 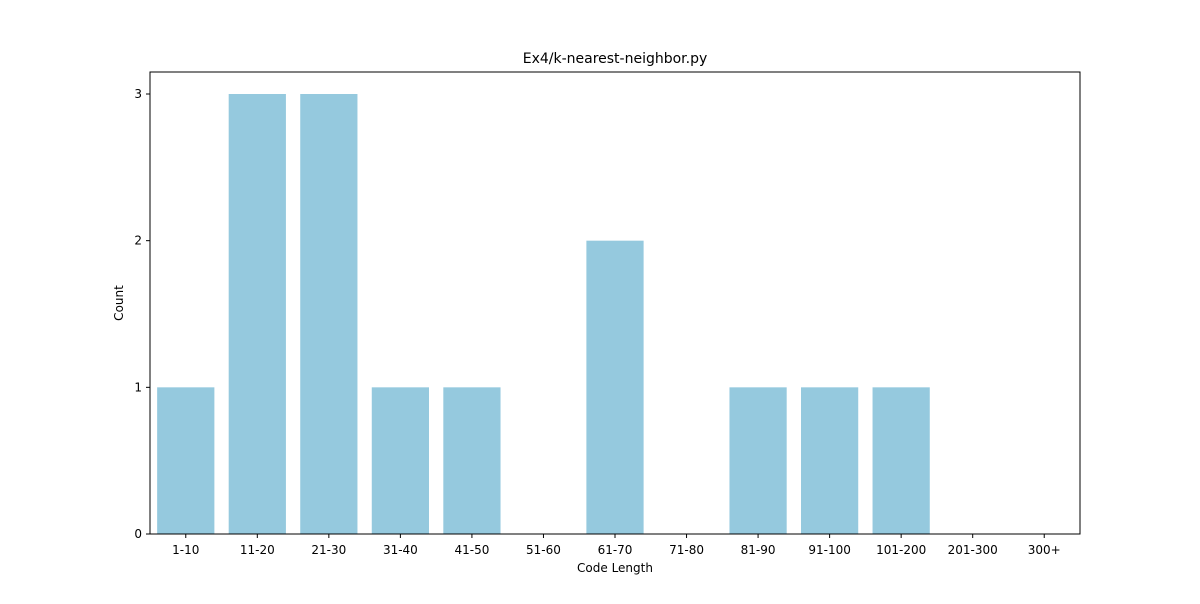 I want to click on x-tick-label: 71-80, so click(x=686, y=550).